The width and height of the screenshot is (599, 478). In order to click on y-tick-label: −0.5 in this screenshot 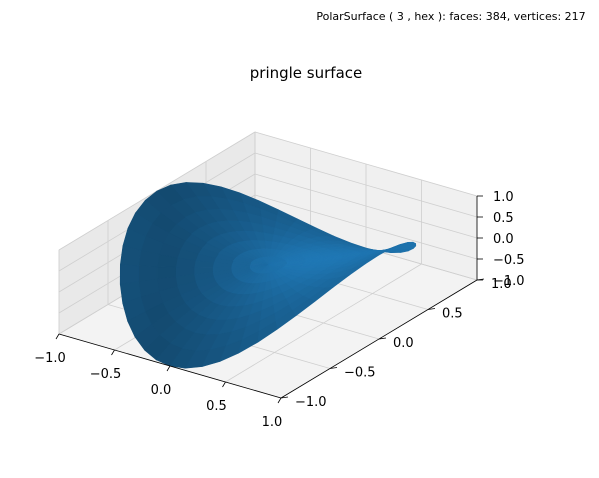, I will do `click(360, 373)`.